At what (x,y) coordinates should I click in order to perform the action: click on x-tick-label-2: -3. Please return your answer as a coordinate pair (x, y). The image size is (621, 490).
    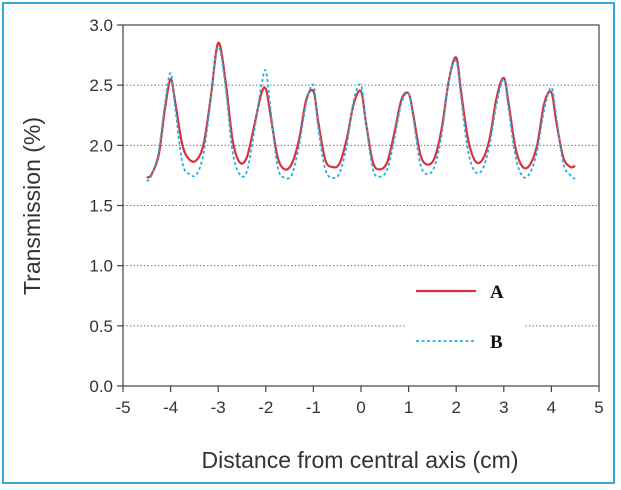
    Looking at the image, I should click on (218, 407).